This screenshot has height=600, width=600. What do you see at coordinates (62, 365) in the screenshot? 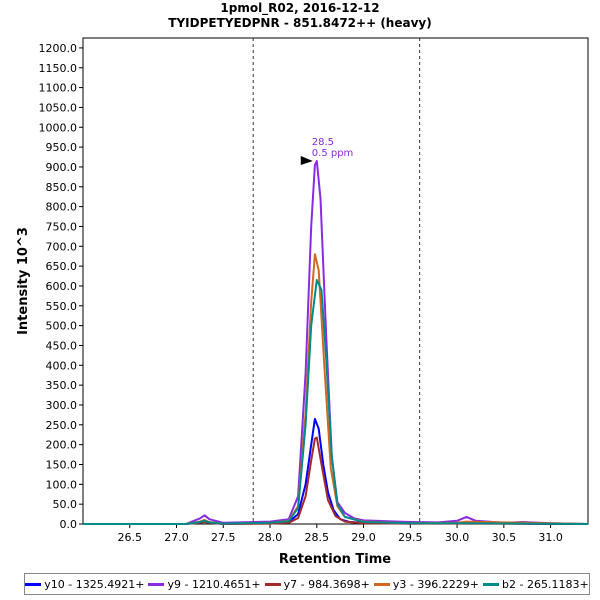
I see `y-tick-label: 400.0` at bounding box center [62, 365].